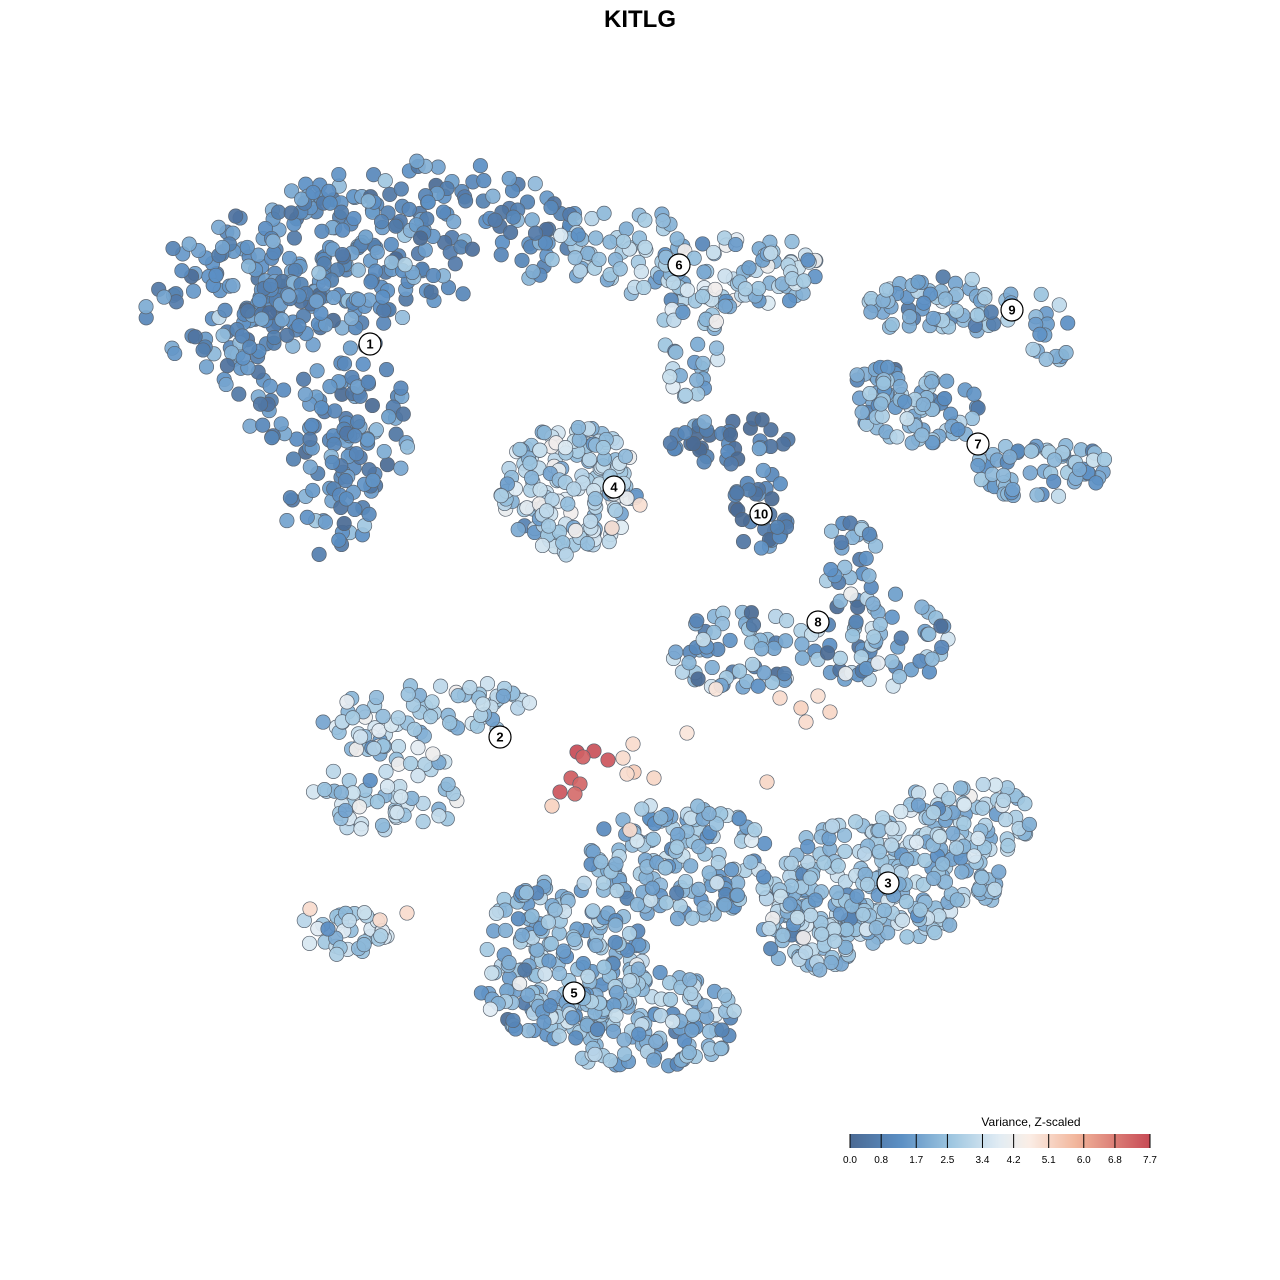 The image size is (1280, 1280). I want to click on legend-tick-label: 7.7, so click(1150, 1160).